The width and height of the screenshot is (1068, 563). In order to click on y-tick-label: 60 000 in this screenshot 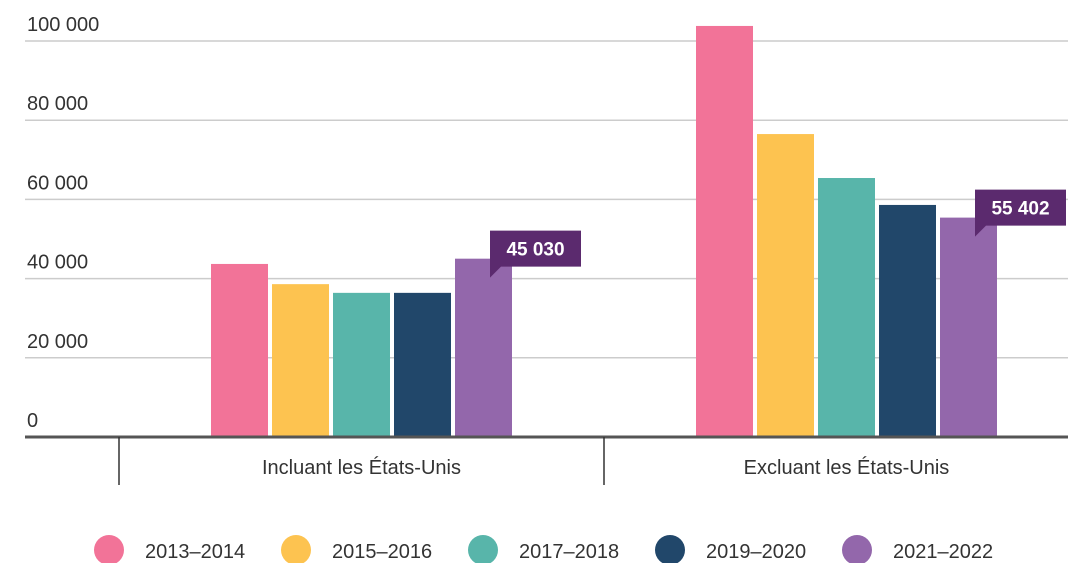, I will do `click(57, 183)`.